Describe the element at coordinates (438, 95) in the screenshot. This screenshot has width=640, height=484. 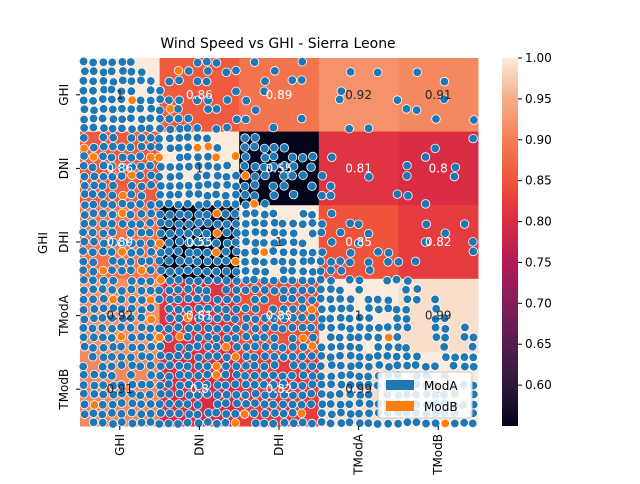
I see `cell-value: 0.91` at that location.